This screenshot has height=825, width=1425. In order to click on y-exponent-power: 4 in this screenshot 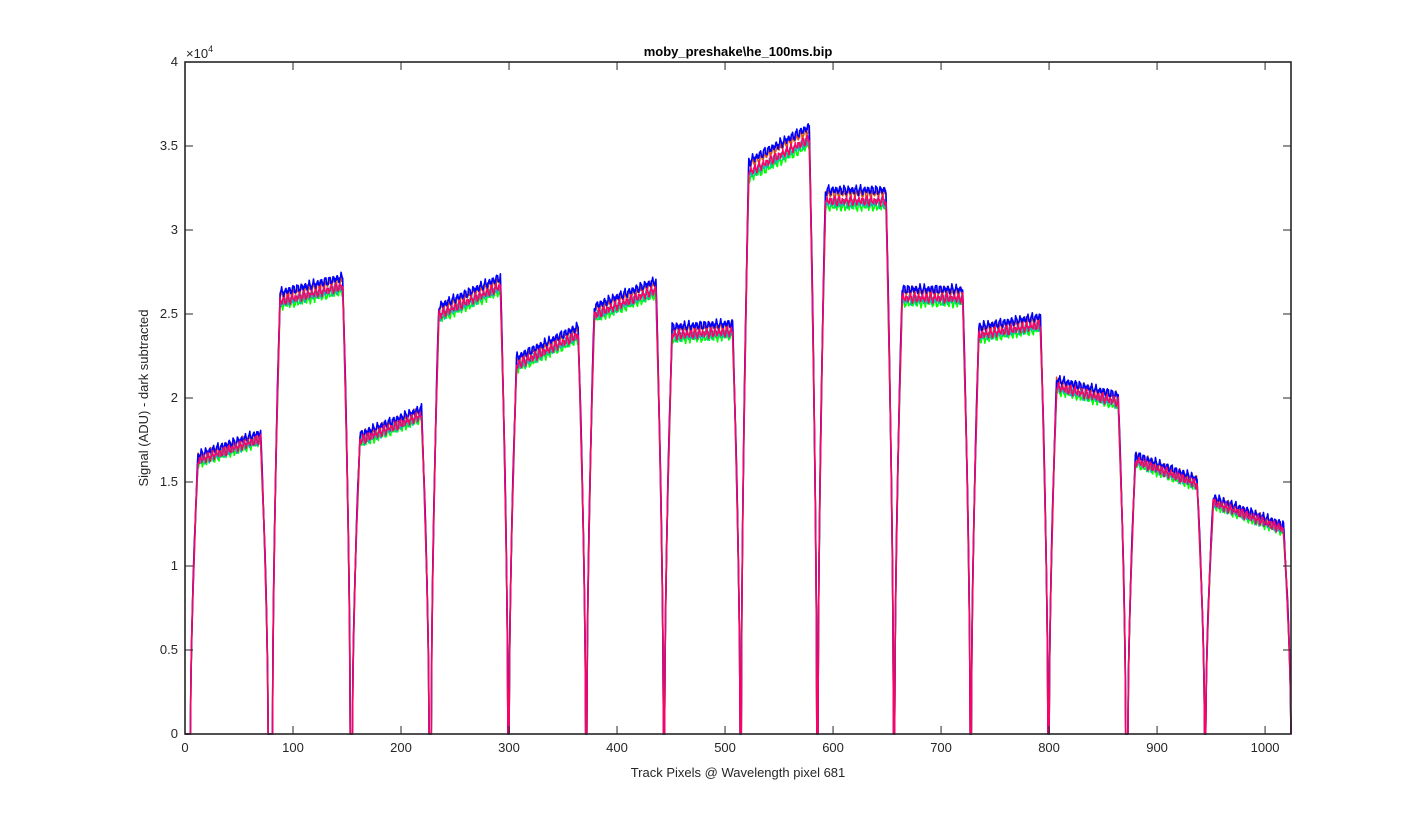, I will do `click(210, 49)`.